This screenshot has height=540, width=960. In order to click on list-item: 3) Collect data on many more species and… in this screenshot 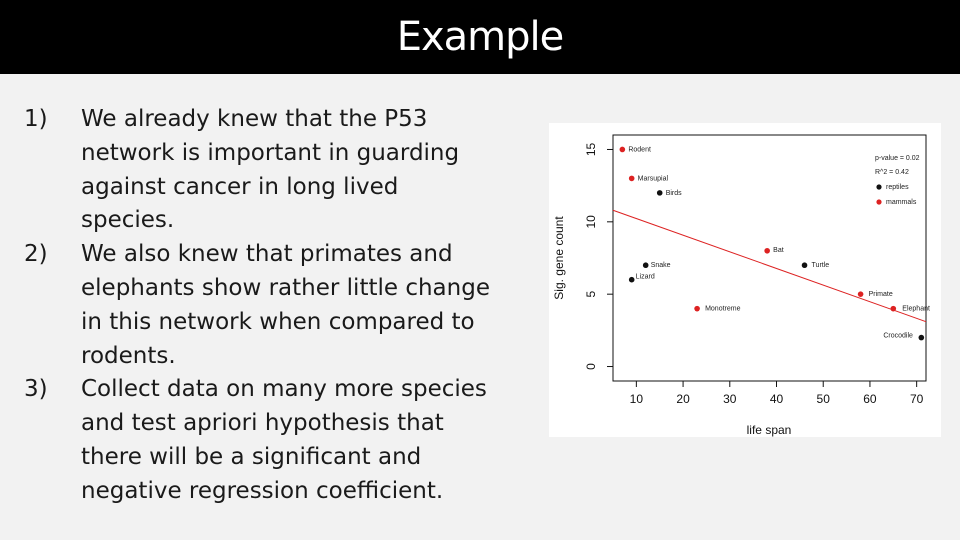, I will do `click(274, 440)`.